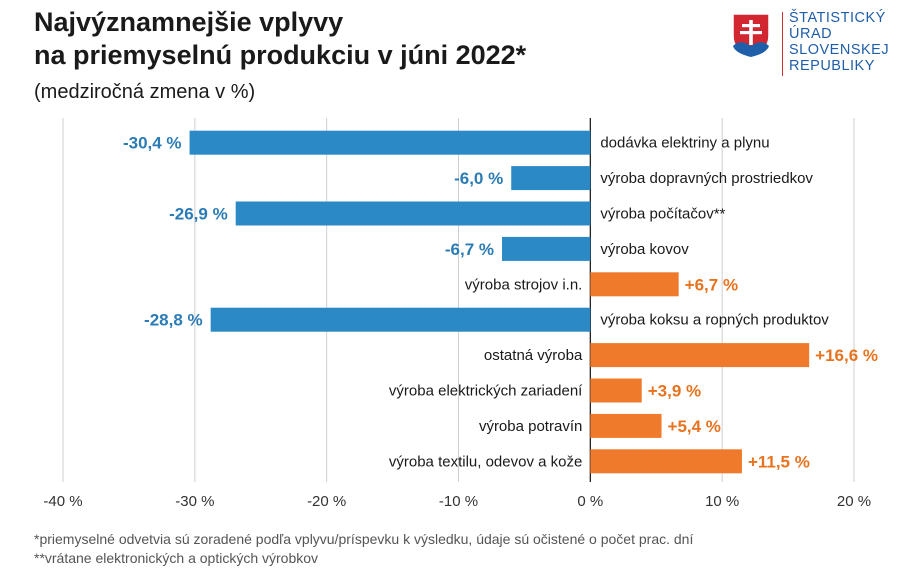 The image size is (920, 573). I want to click on statistical-office-logo: ŠTATISTICKÝ ÚRAD SLOVENSKEJ REPUBLIKY, so click(821, 45).